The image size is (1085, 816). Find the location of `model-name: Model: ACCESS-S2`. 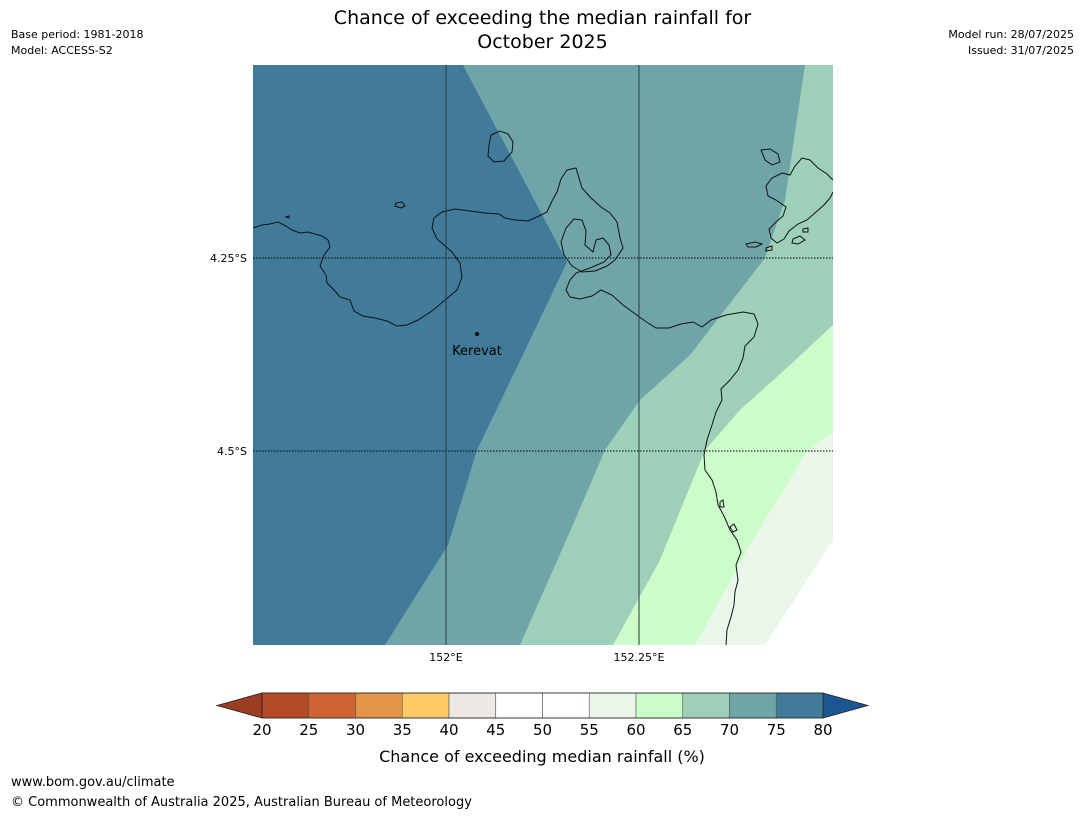

model-name: Model: ACCESS-S2 is located at coordinates (62, 50).